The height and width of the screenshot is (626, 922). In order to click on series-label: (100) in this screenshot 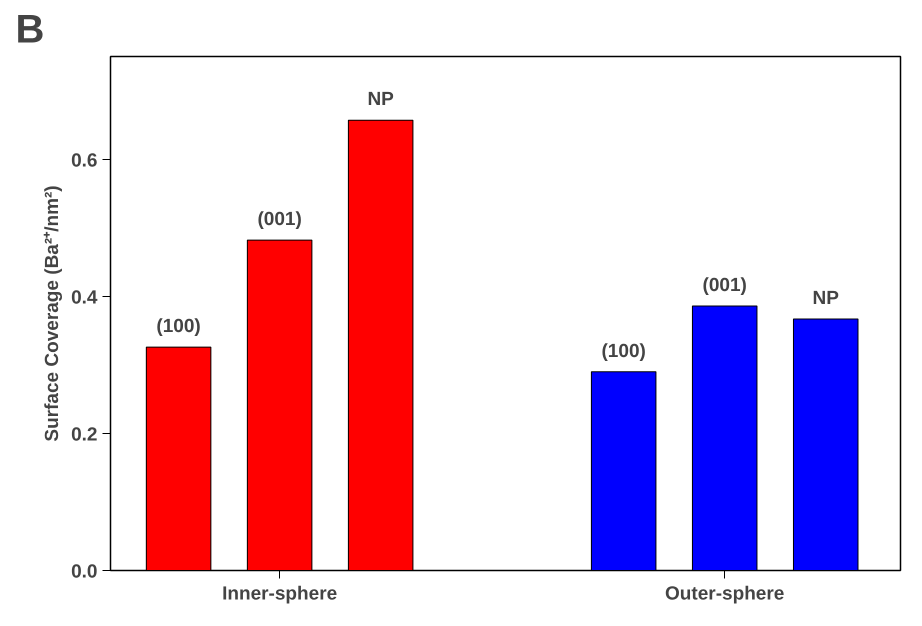, I will do `click(178, 327)`.